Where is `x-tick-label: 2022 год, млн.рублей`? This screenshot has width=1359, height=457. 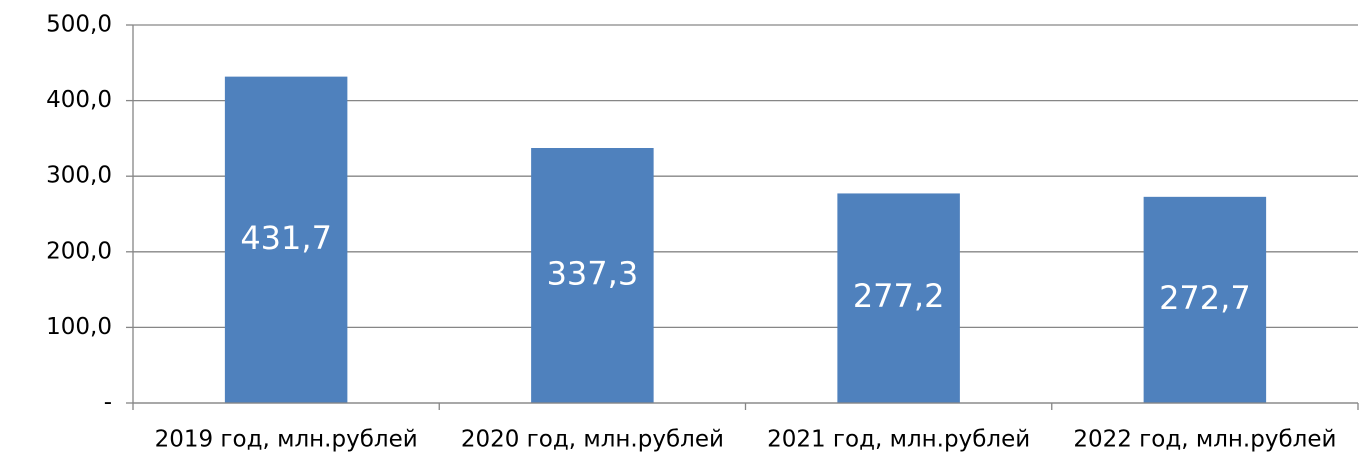
x-tick-label: 2022 год, млн.рублей is located at coordinates (1204, 440).